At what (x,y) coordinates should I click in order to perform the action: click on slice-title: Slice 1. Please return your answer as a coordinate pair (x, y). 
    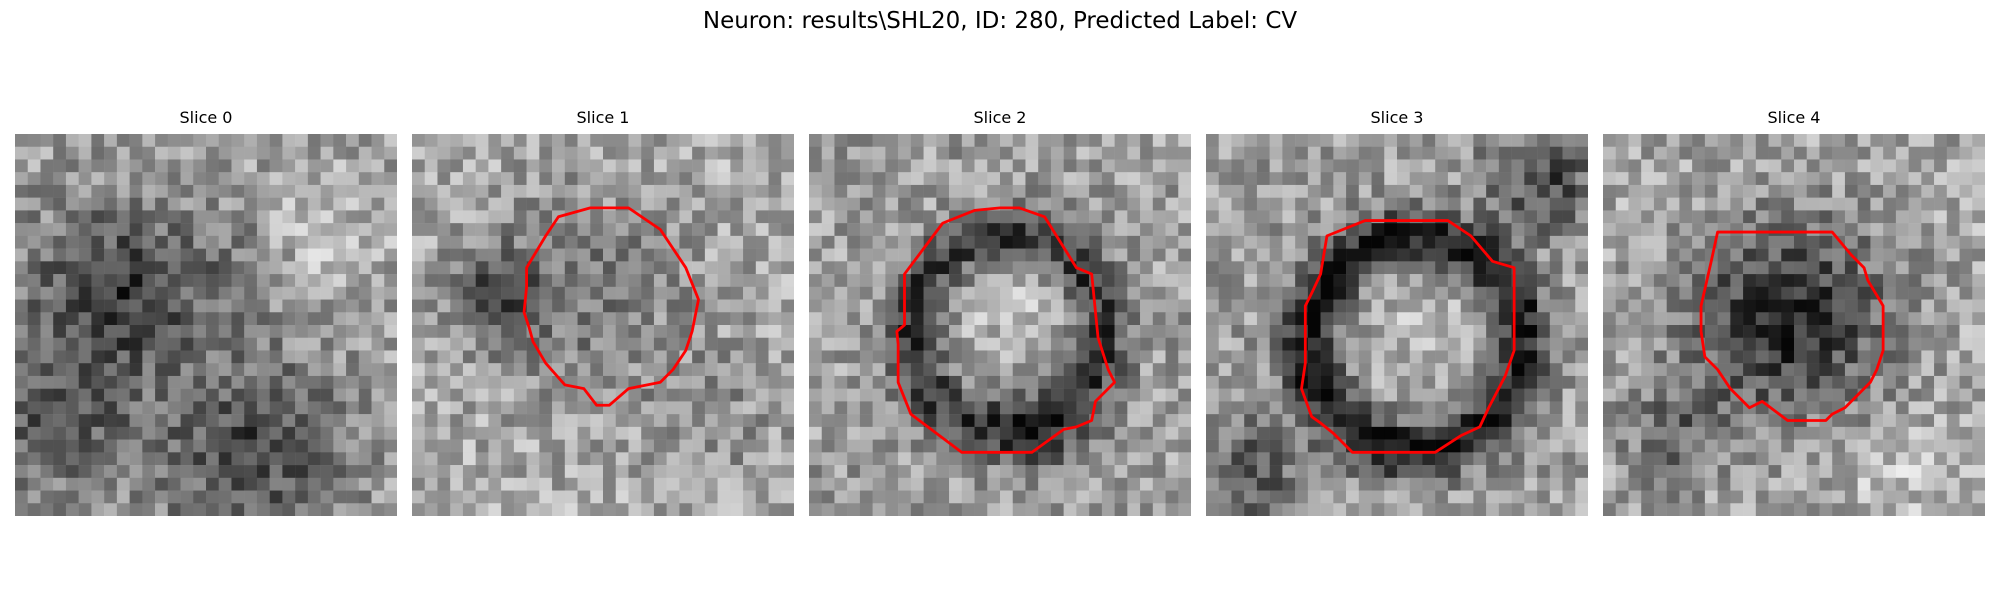
    Looking at the image, I should click on (603, 117).